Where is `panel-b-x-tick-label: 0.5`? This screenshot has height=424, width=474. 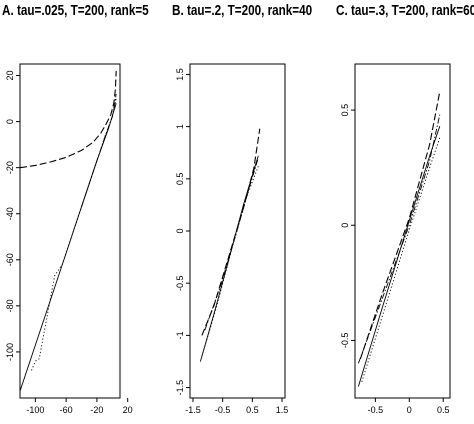
panel-b-x-tick-label: 0.5 is located at coordinates (252, 410).